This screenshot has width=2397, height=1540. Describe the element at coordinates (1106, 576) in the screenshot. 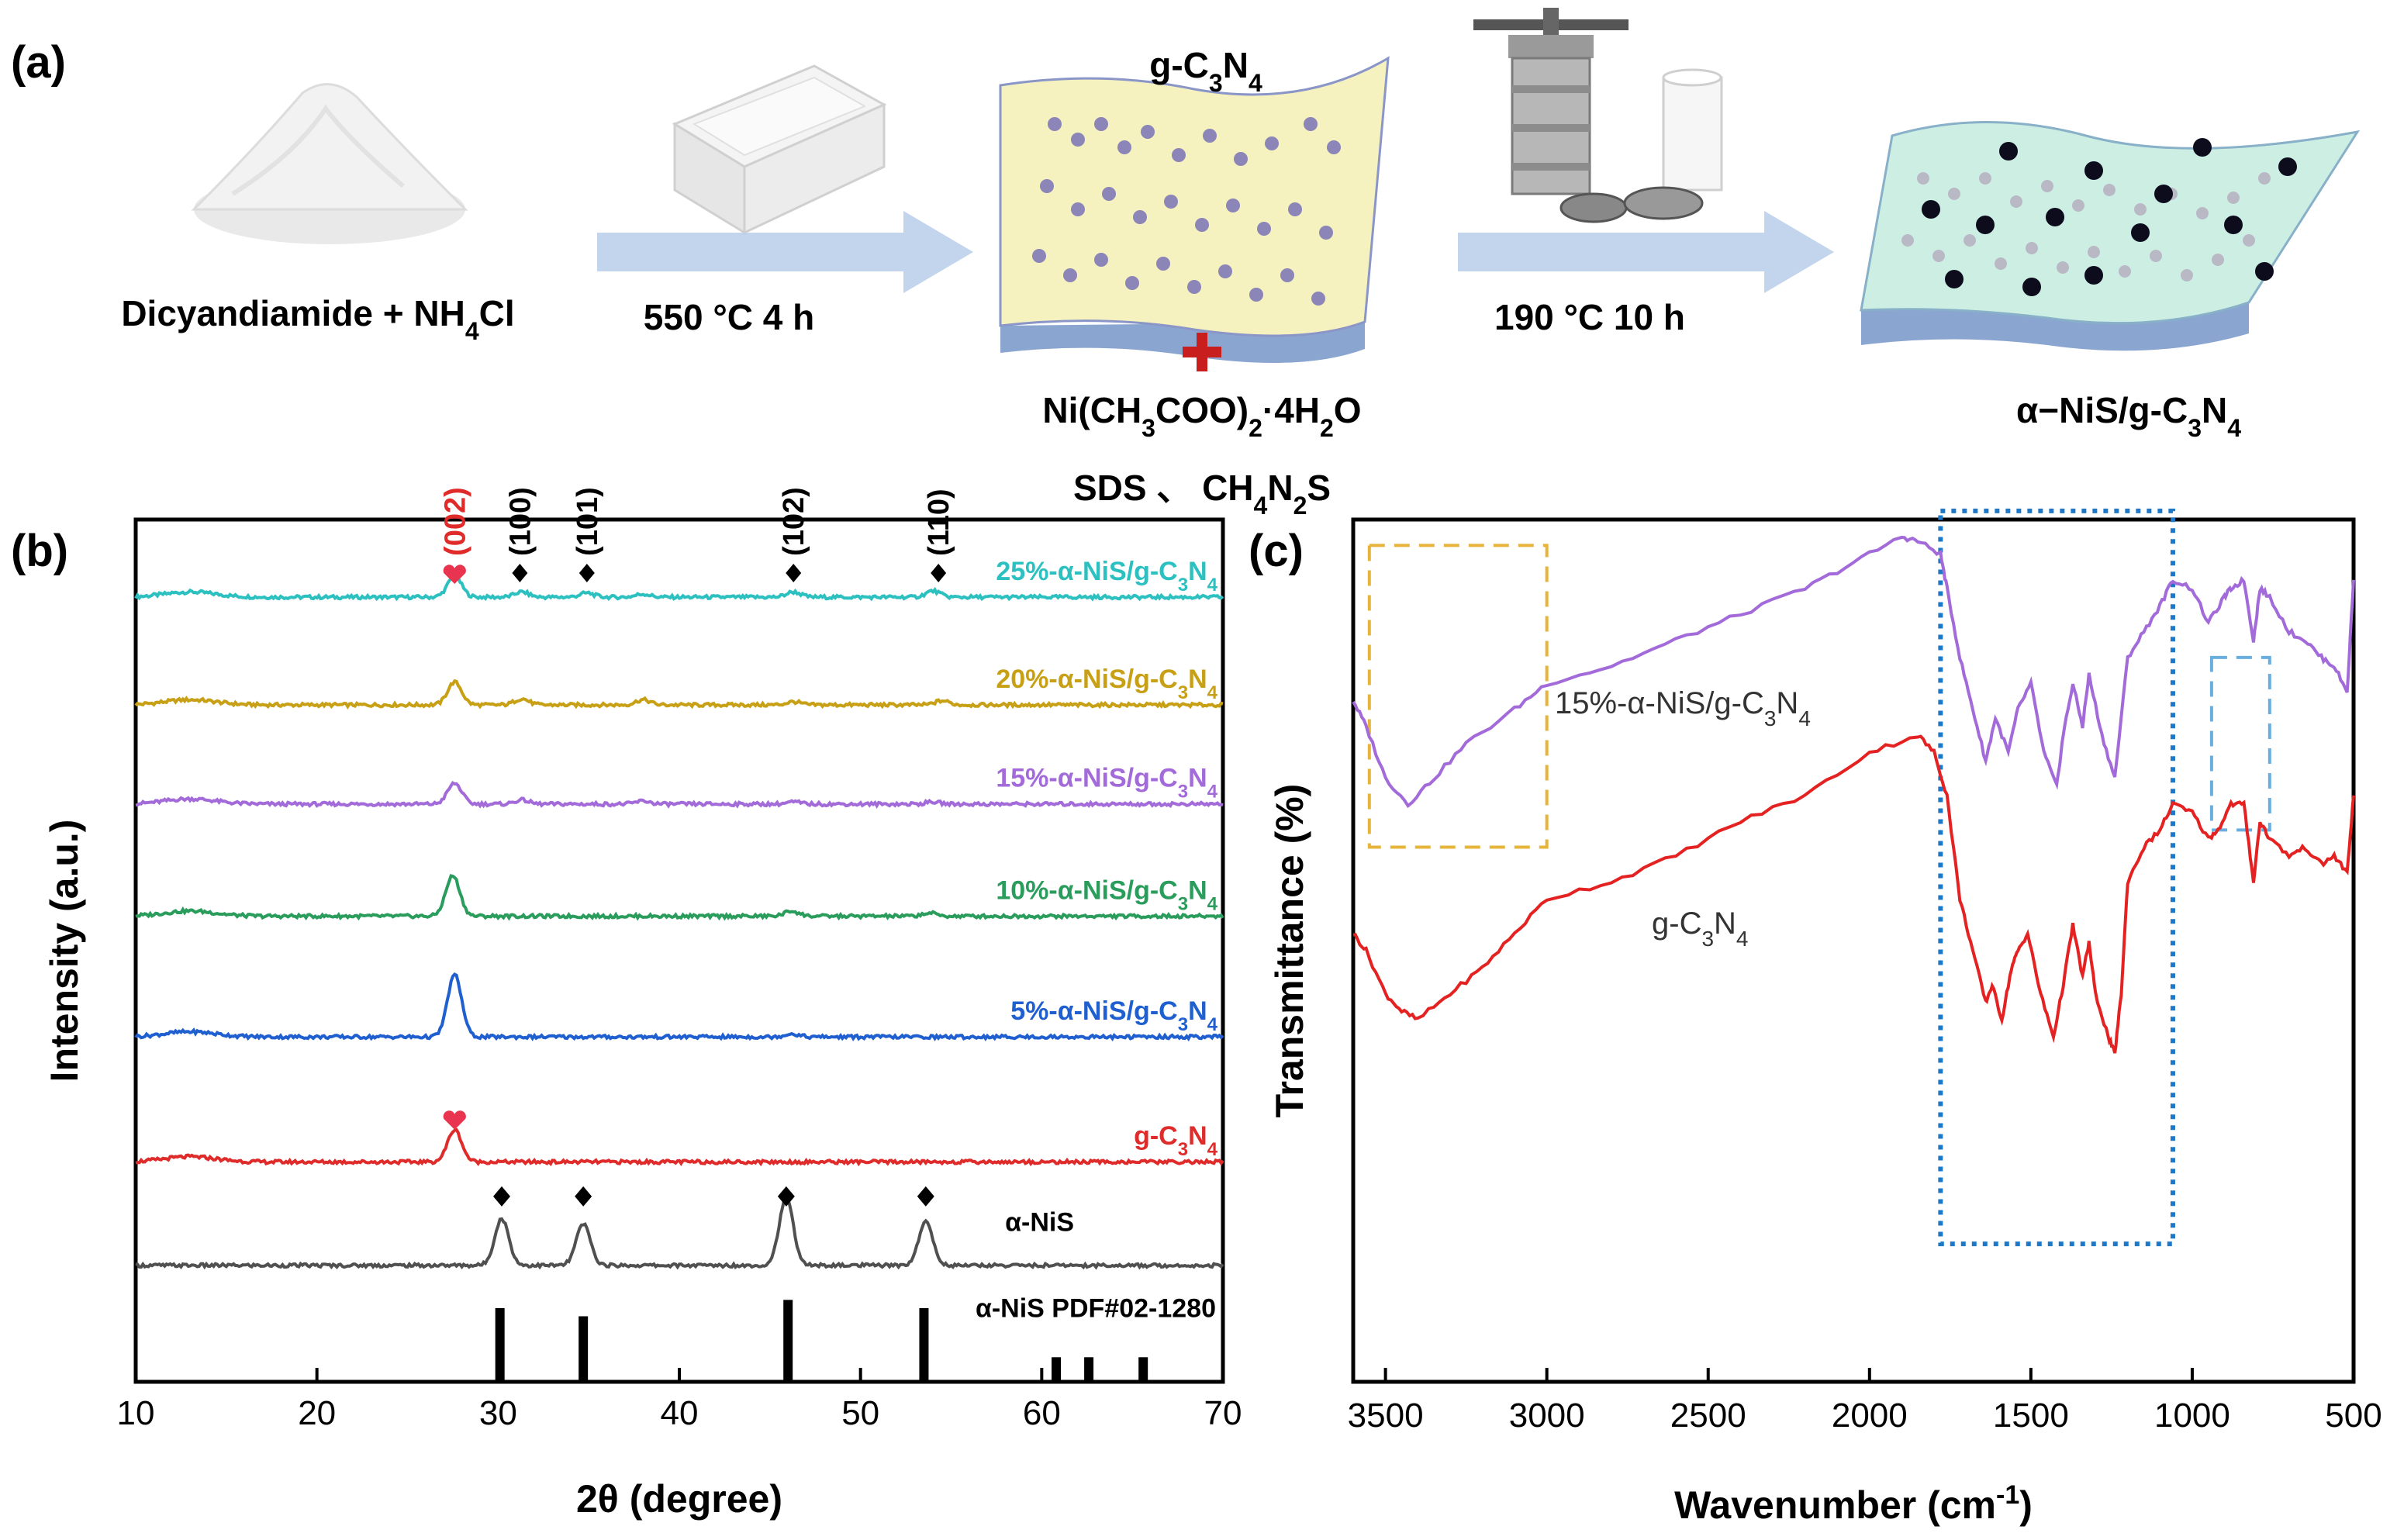

I see `series-label: 25%-α-NiS/g-C3N4` at that location.